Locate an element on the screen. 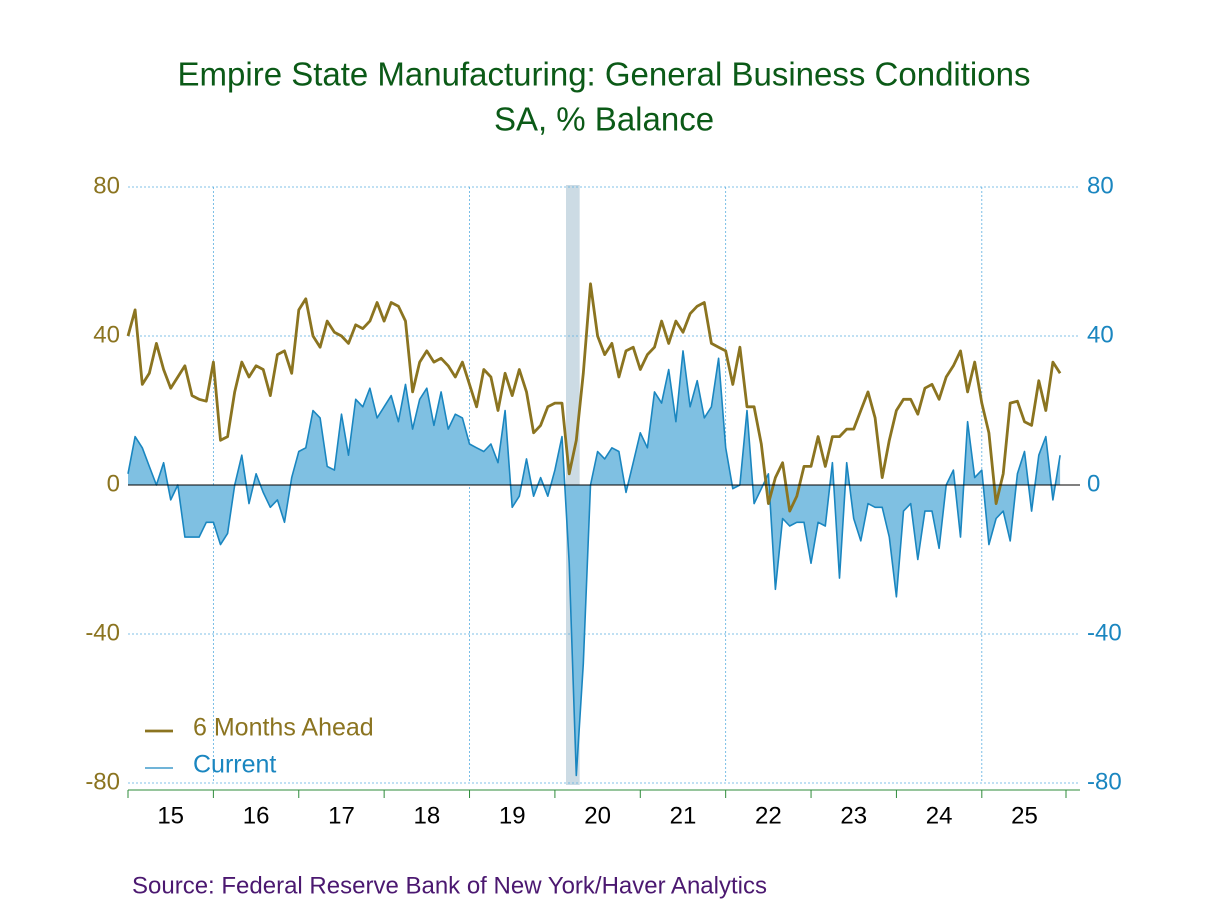 The height and width of the screenshot is (906, 1208). x-tick-label: 19 is located at coordinates (512, 815).